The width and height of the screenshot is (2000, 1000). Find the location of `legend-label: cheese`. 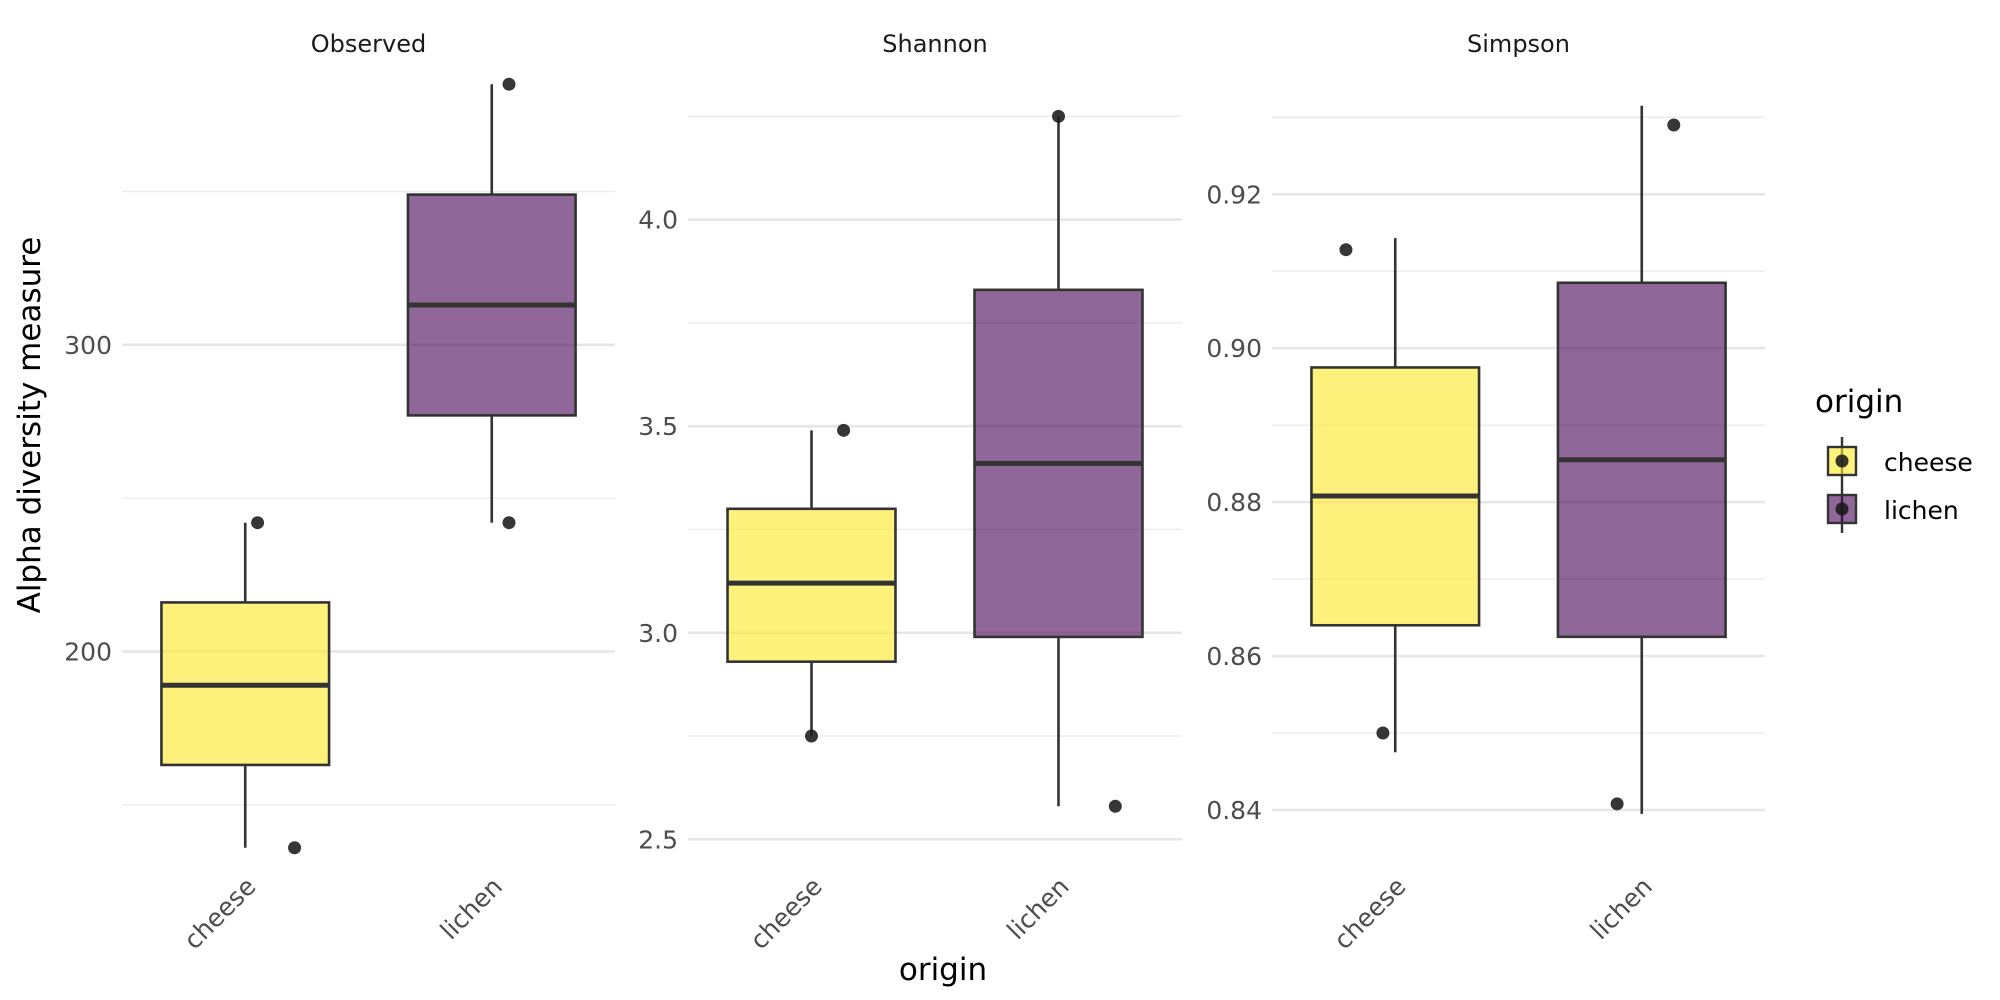

legend-label: cheese is located at coordinates (1928, 462).